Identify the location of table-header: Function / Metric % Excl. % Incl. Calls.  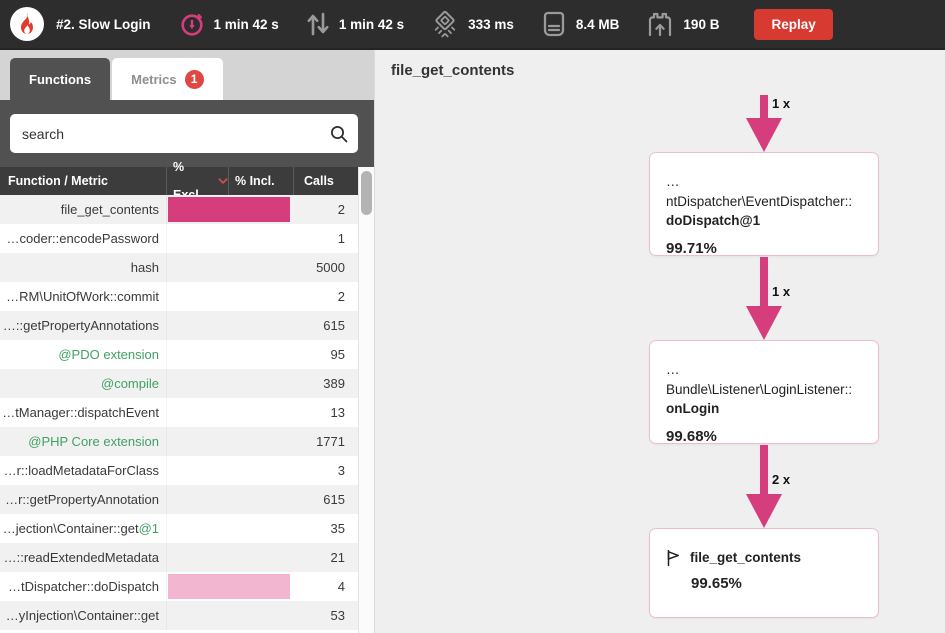
(179, 181).